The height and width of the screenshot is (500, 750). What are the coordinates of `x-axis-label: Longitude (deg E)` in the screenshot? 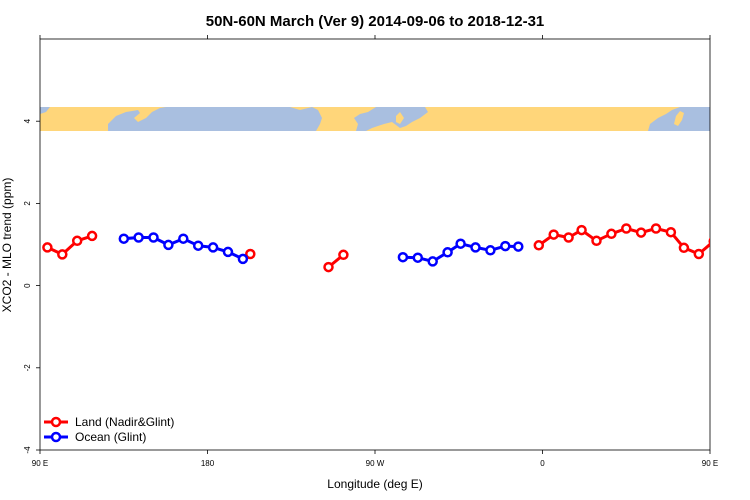 It's located at (374, 484).